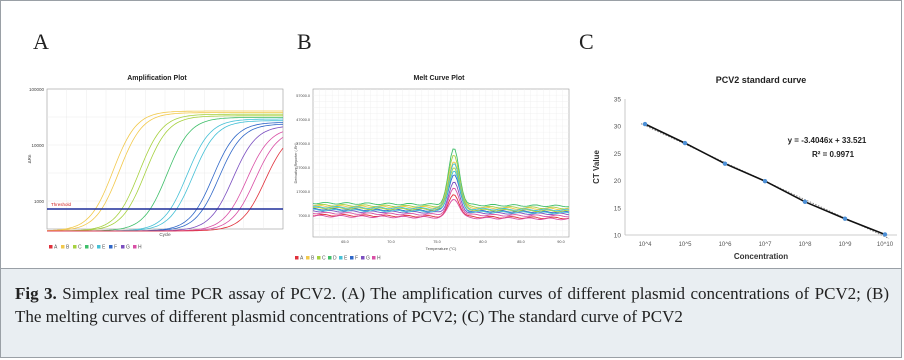  I want to click on standard-curve-xtick: 10^7, so click(765, 245).